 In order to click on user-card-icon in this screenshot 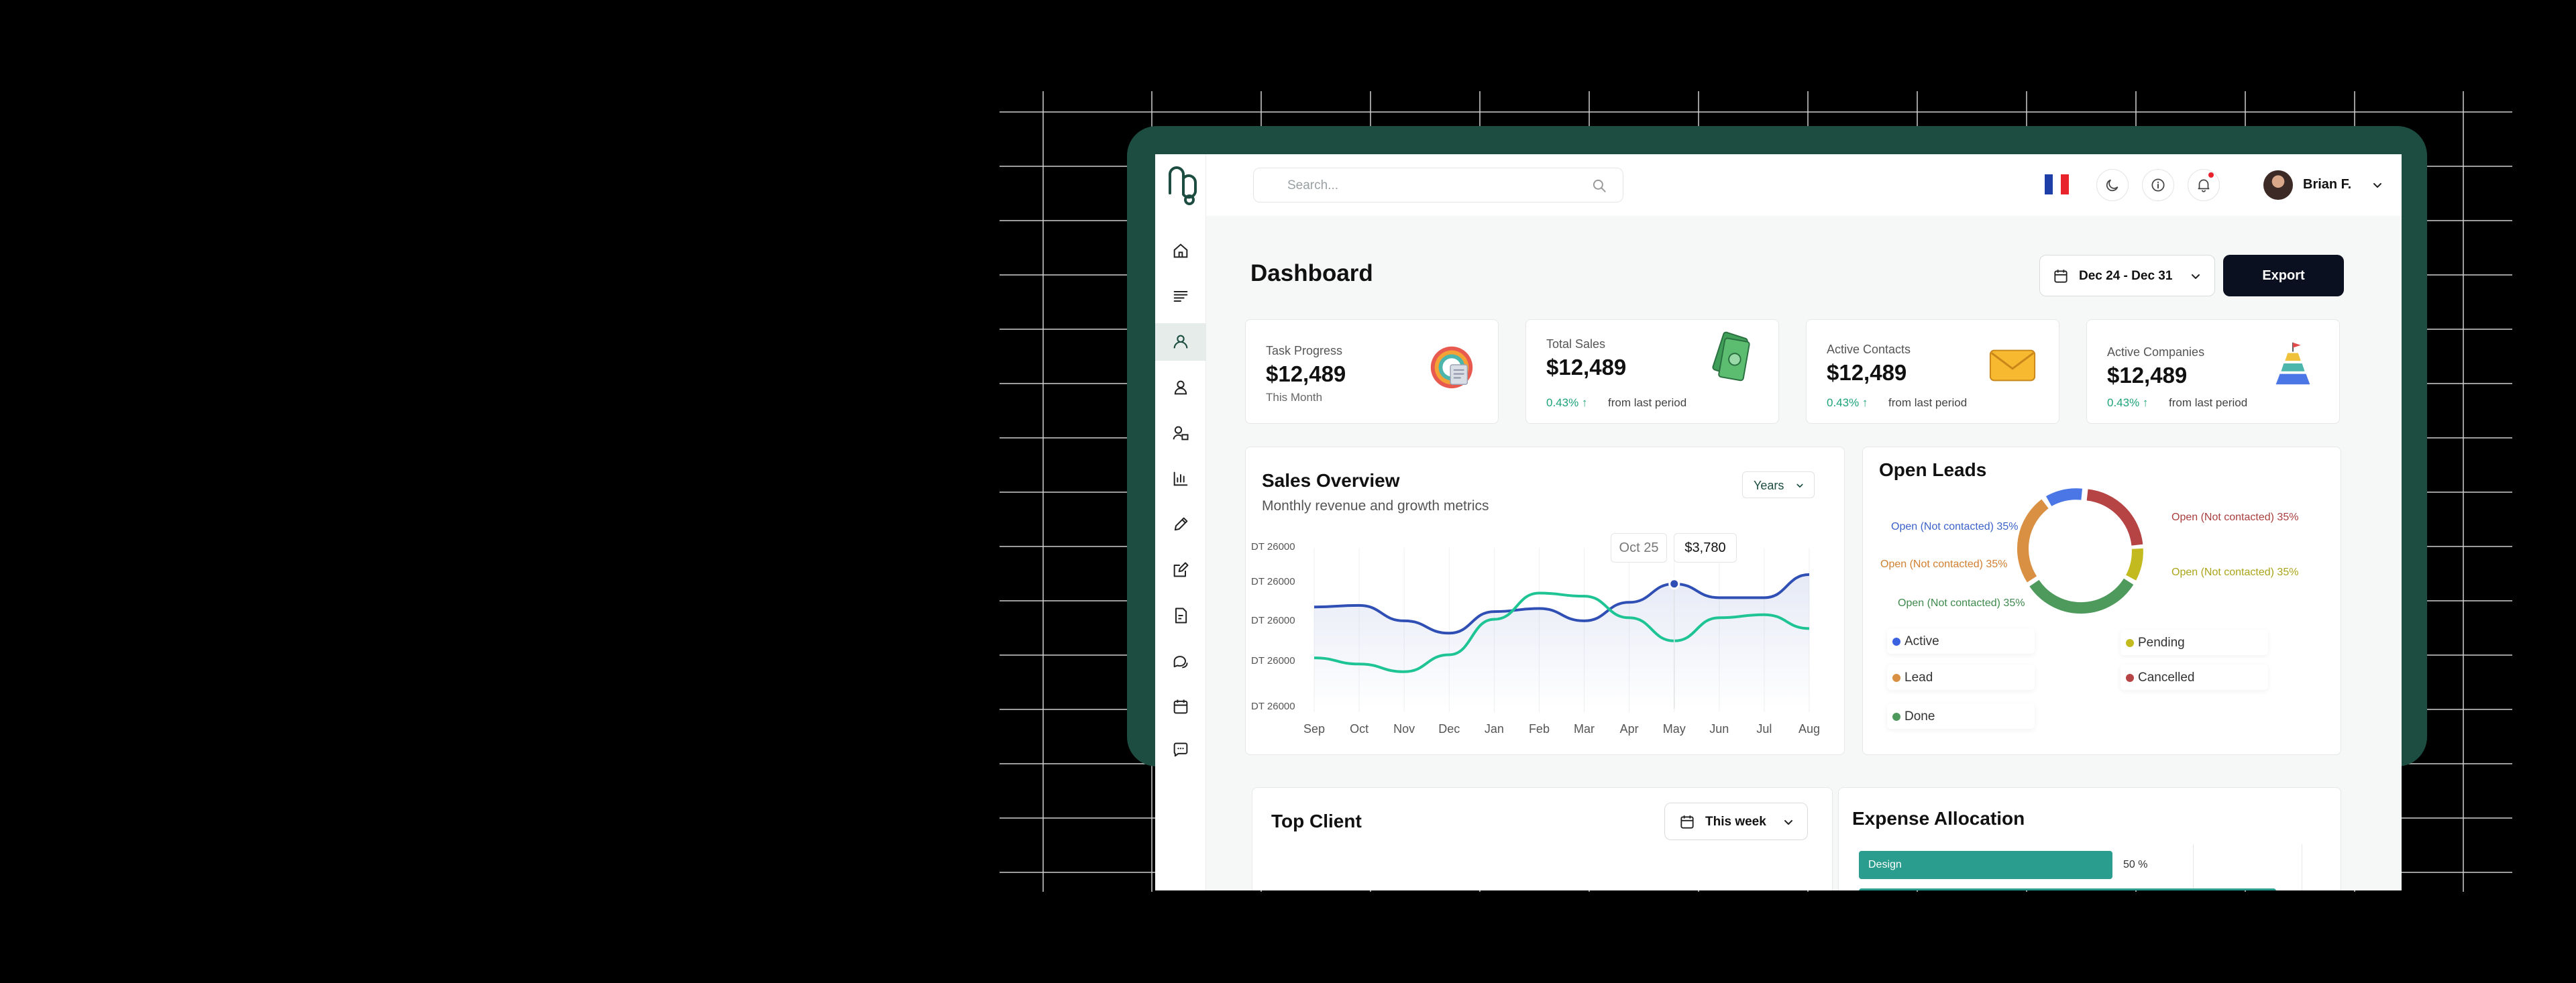, I will do `click(1181, 433)`.